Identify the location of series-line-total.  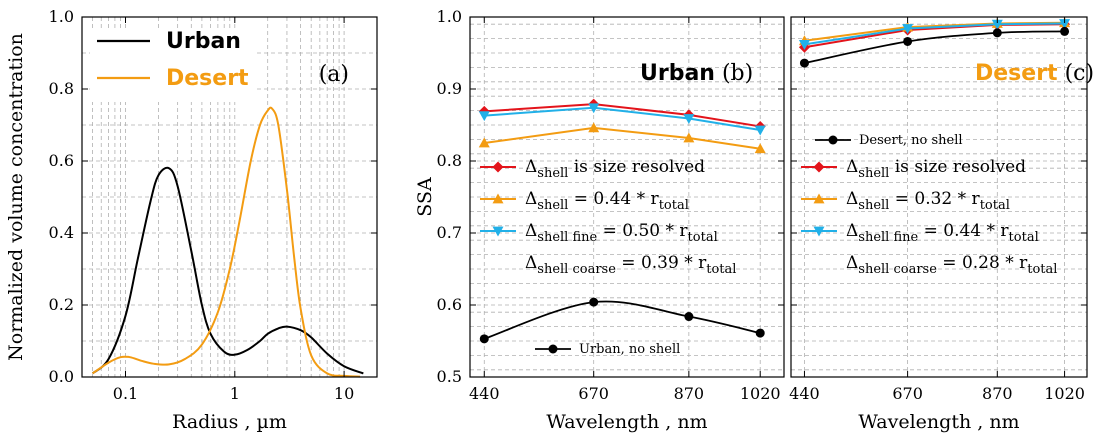
(622, 138).